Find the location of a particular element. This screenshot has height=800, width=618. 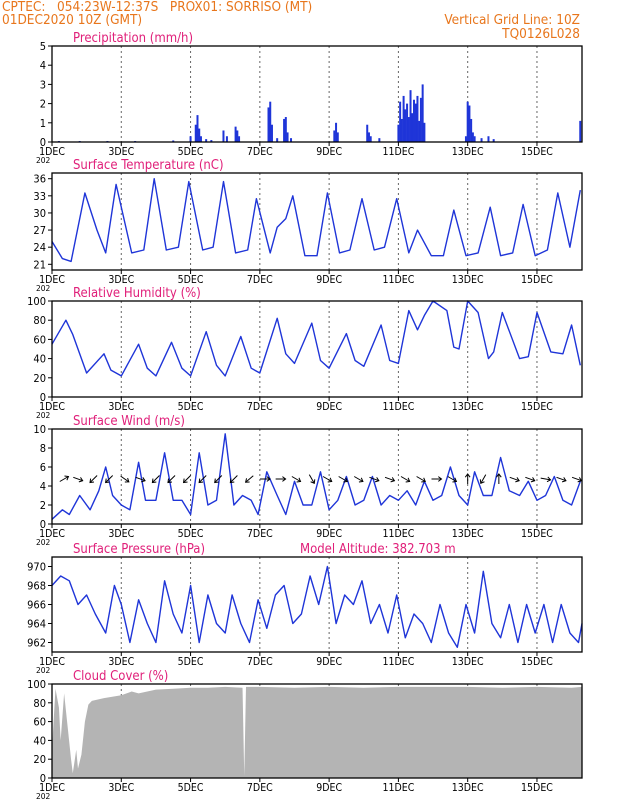

y-tick-label: 40 is located at coordinates (39, 359).